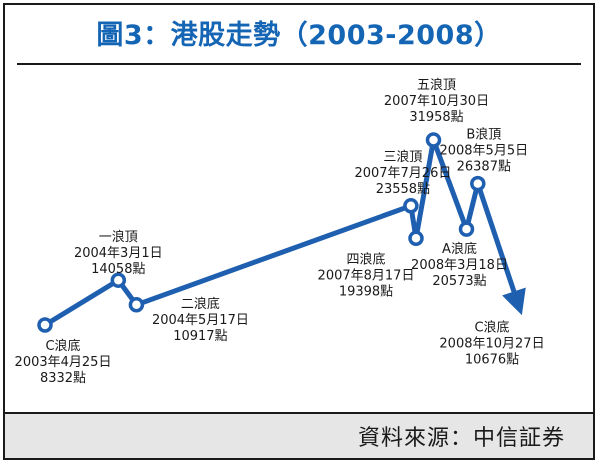 This screenshot has height=465, width=600. Describe the element at coordinates (299, 64) in the screenshot. I see `title-divider` at that location.